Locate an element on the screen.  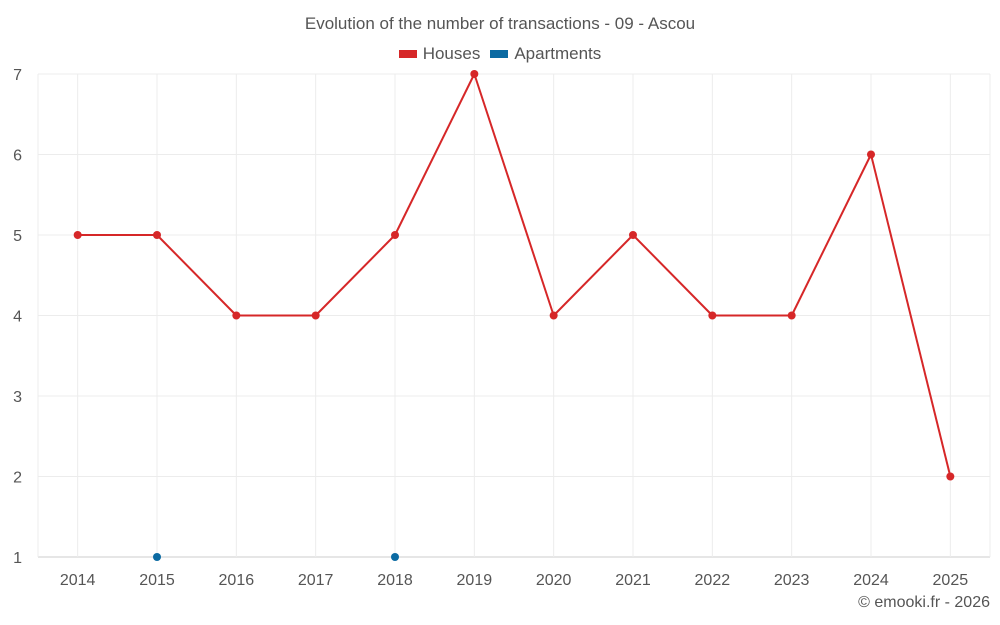
x-tick-label: 2023 is located at coordinates (792, 580).